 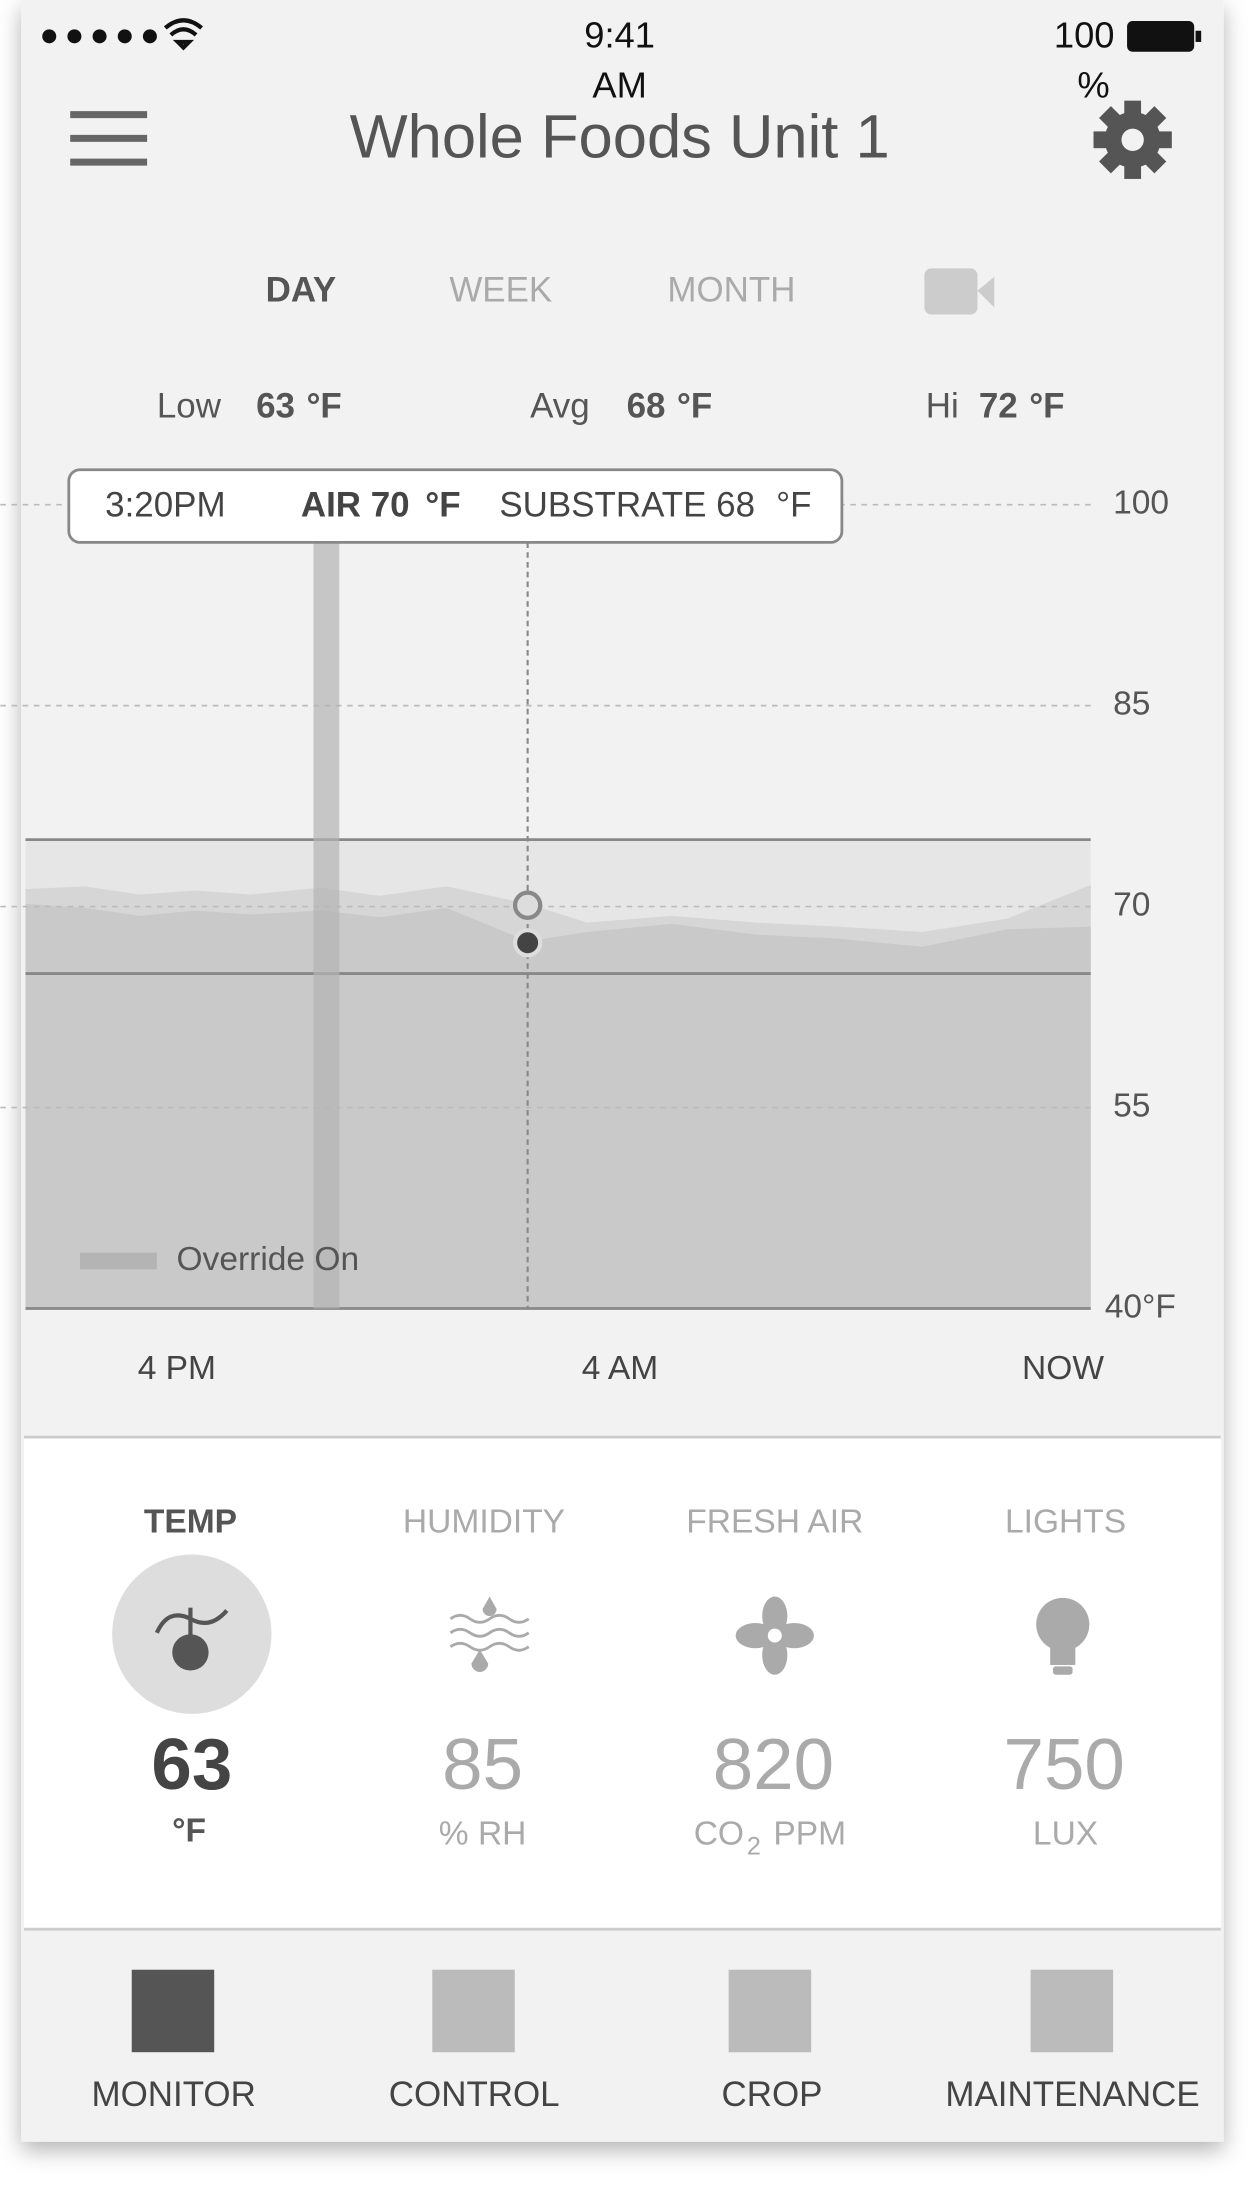 What do you see at coordinates (109, 138) in the screenshot?
I see `menu-button` at bounding box center [109, 138].